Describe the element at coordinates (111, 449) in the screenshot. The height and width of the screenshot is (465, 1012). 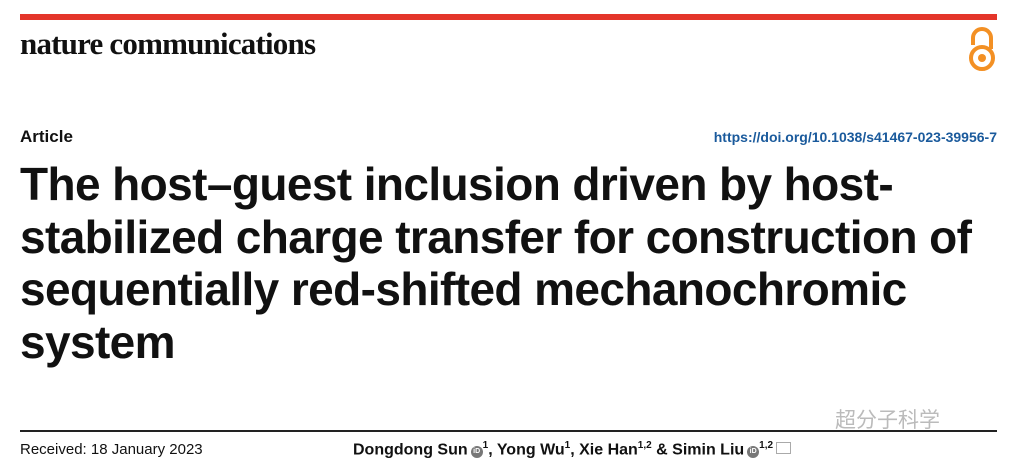
I see `received-date: Received: 18 January 2023` at that location.